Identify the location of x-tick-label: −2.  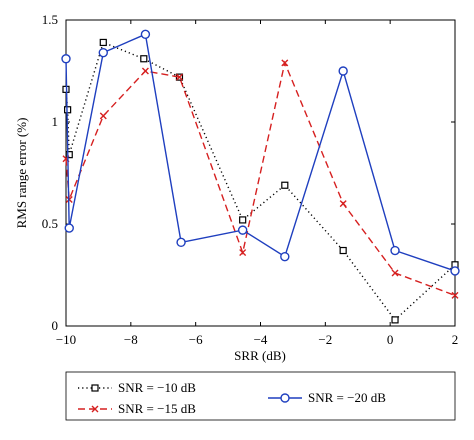
(325, 339).